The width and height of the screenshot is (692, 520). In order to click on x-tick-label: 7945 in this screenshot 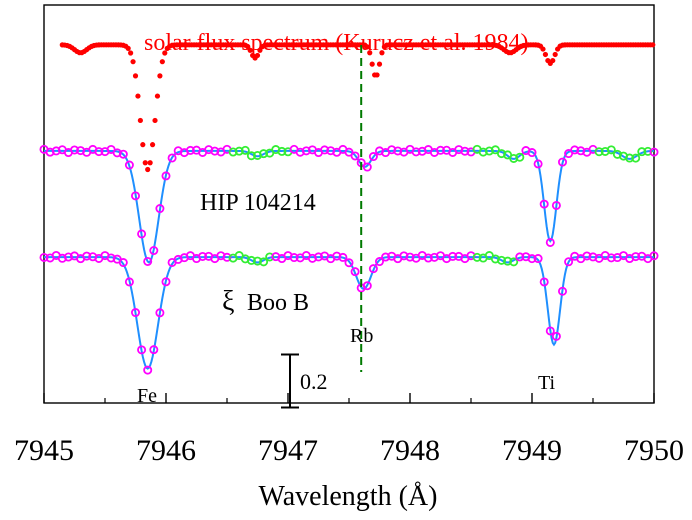, I will do `click(44, 450)`.